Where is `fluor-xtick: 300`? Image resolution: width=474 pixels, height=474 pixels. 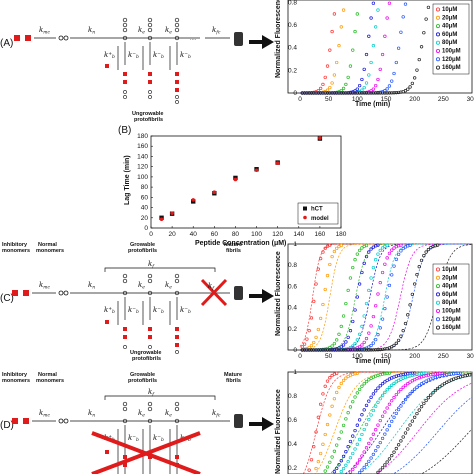 fluor-xtick: 300 is located at coordinates (470, 99).